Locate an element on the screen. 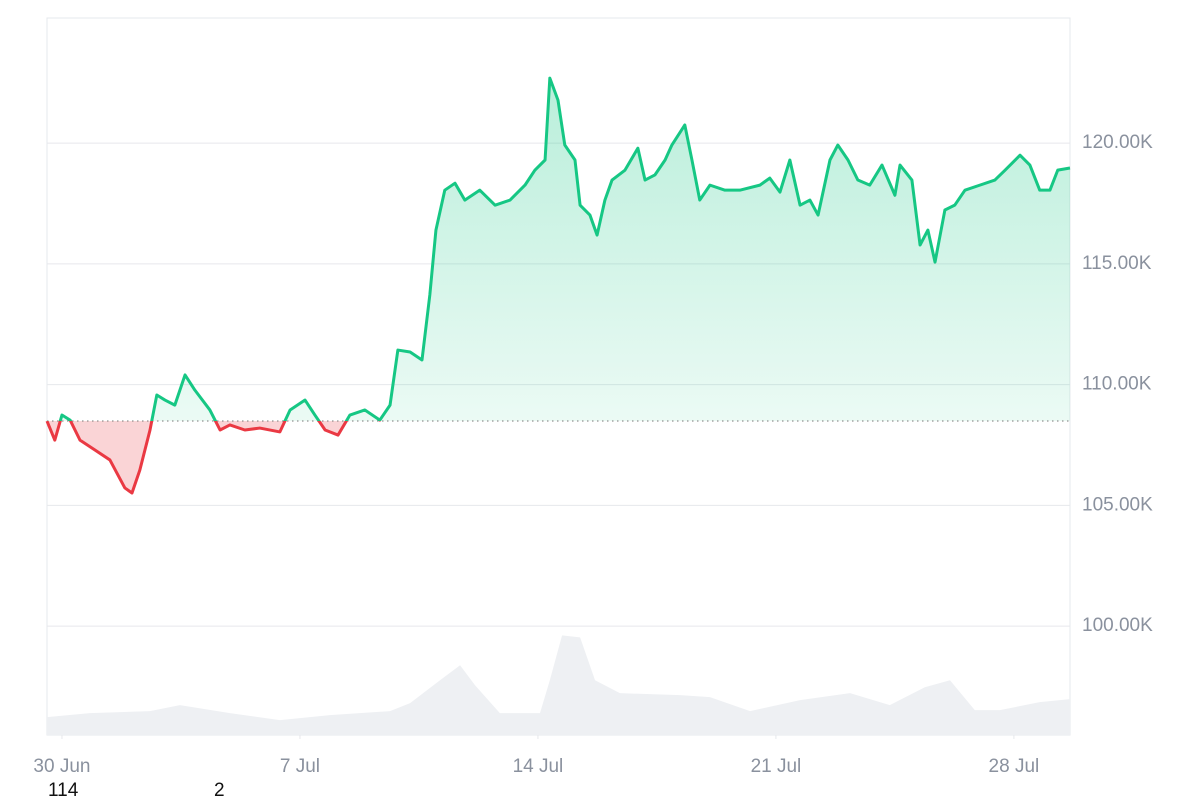  x-tick-label: 7 Jul is located at coordinates (300, 766).